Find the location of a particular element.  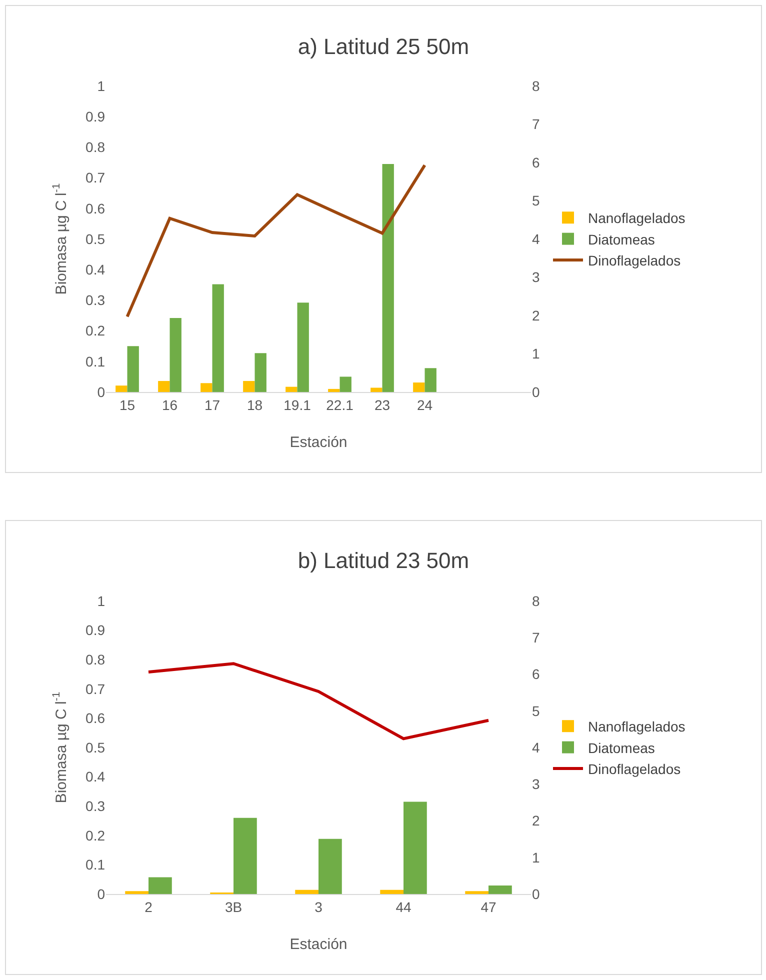

x-tick-label: 3B is located at coordinates (233, 906).